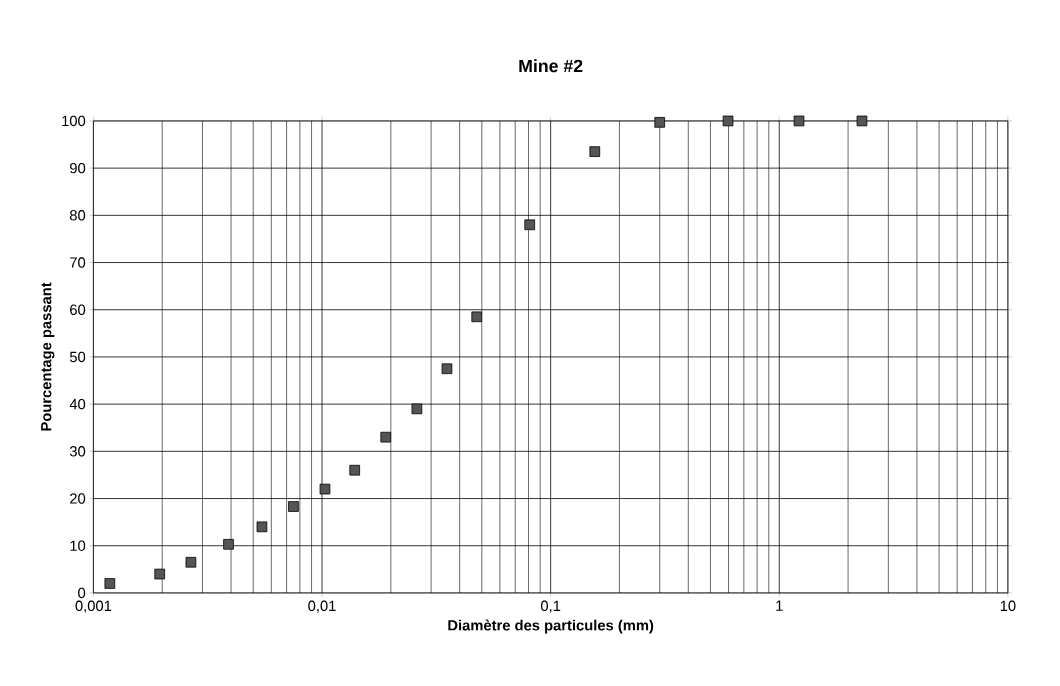 The width and height of the screenshot is (1060, 686). I want to click on y-tick-label: 90, so click(78, 168).